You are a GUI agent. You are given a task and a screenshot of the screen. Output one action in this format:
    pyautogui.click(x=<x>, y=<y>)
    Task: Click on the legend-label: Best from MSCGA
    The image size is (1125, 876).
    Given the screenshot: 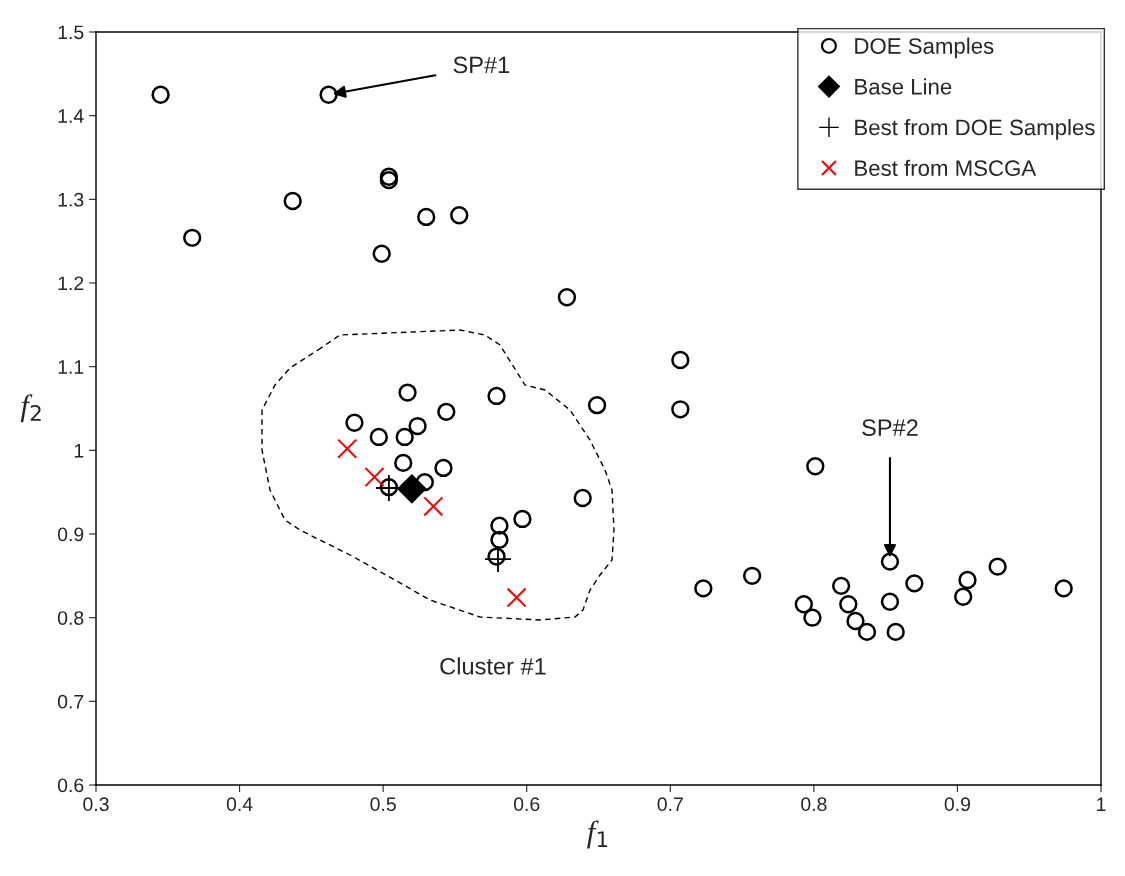 What is the action you would take?
    pyautogui.click(x=946, y=168)
    